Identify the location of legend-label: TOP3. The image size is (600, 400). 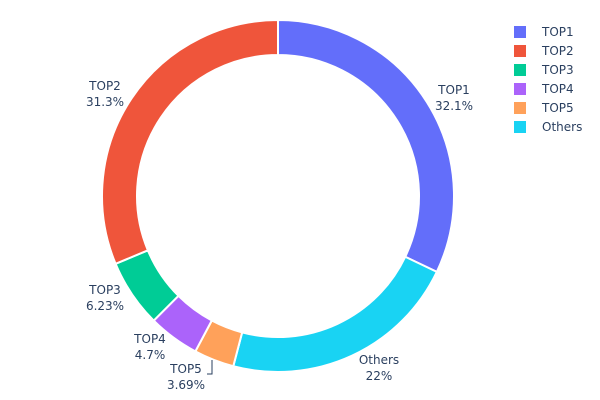
(558, 69).